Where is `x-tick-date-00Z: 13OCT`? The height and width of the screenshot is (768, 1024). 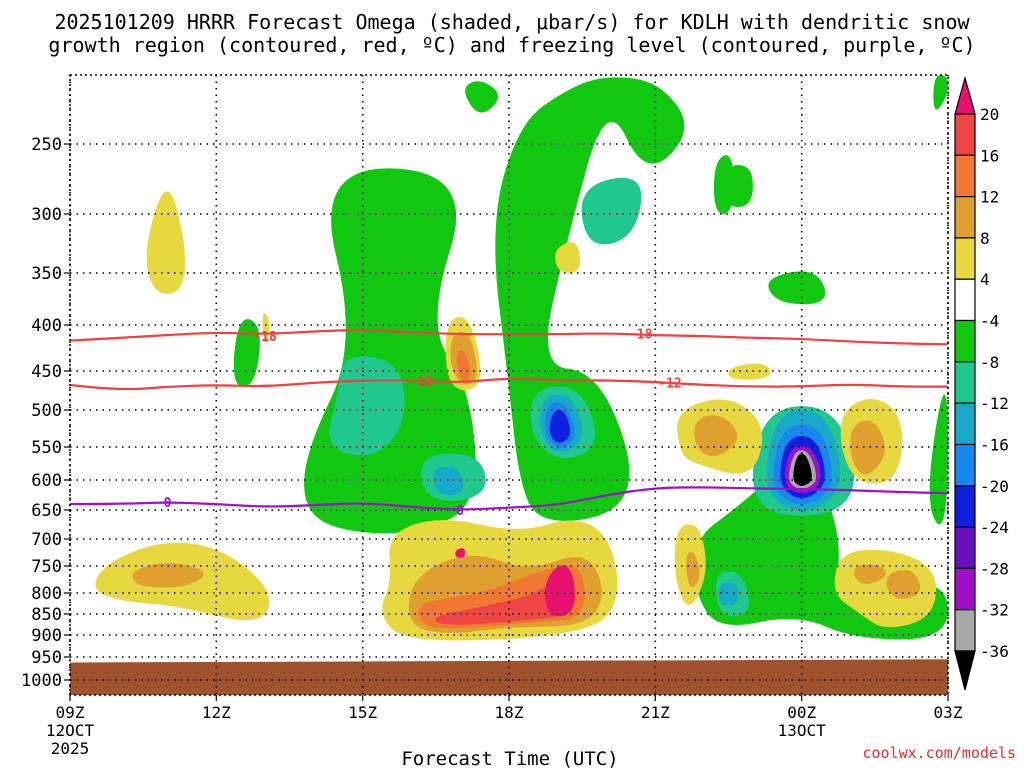
x-tick-date-00Z: 13OCT is located at coordinates (802, 730).